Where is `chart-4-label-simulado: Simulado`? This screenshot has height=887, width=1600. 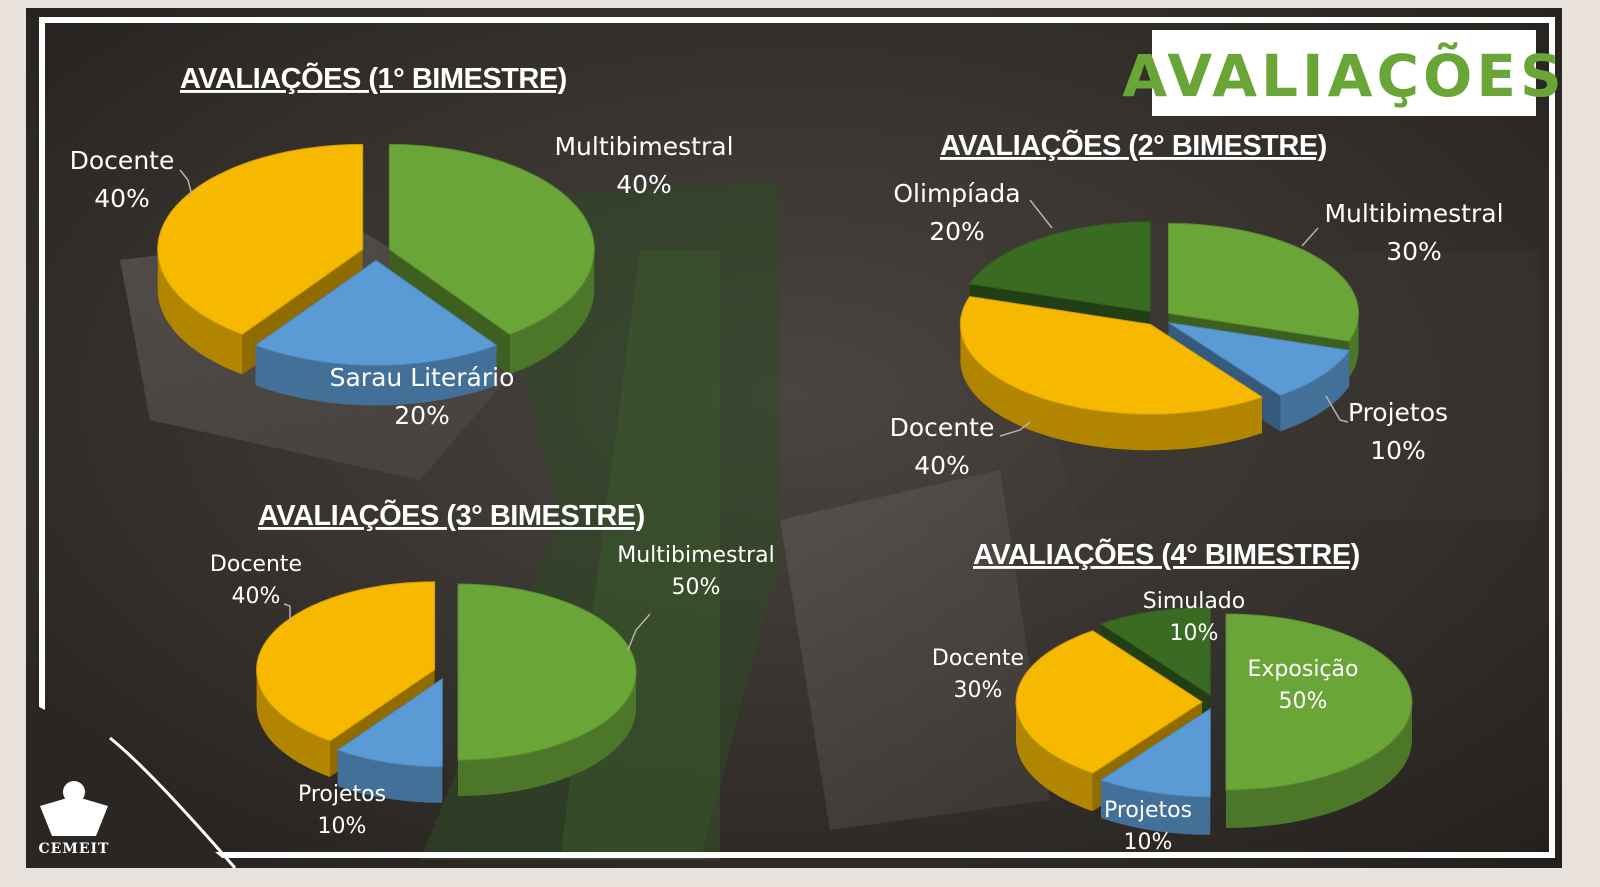 chart-4-label-simulado: Simulado is located at coordinates (1194, 601).